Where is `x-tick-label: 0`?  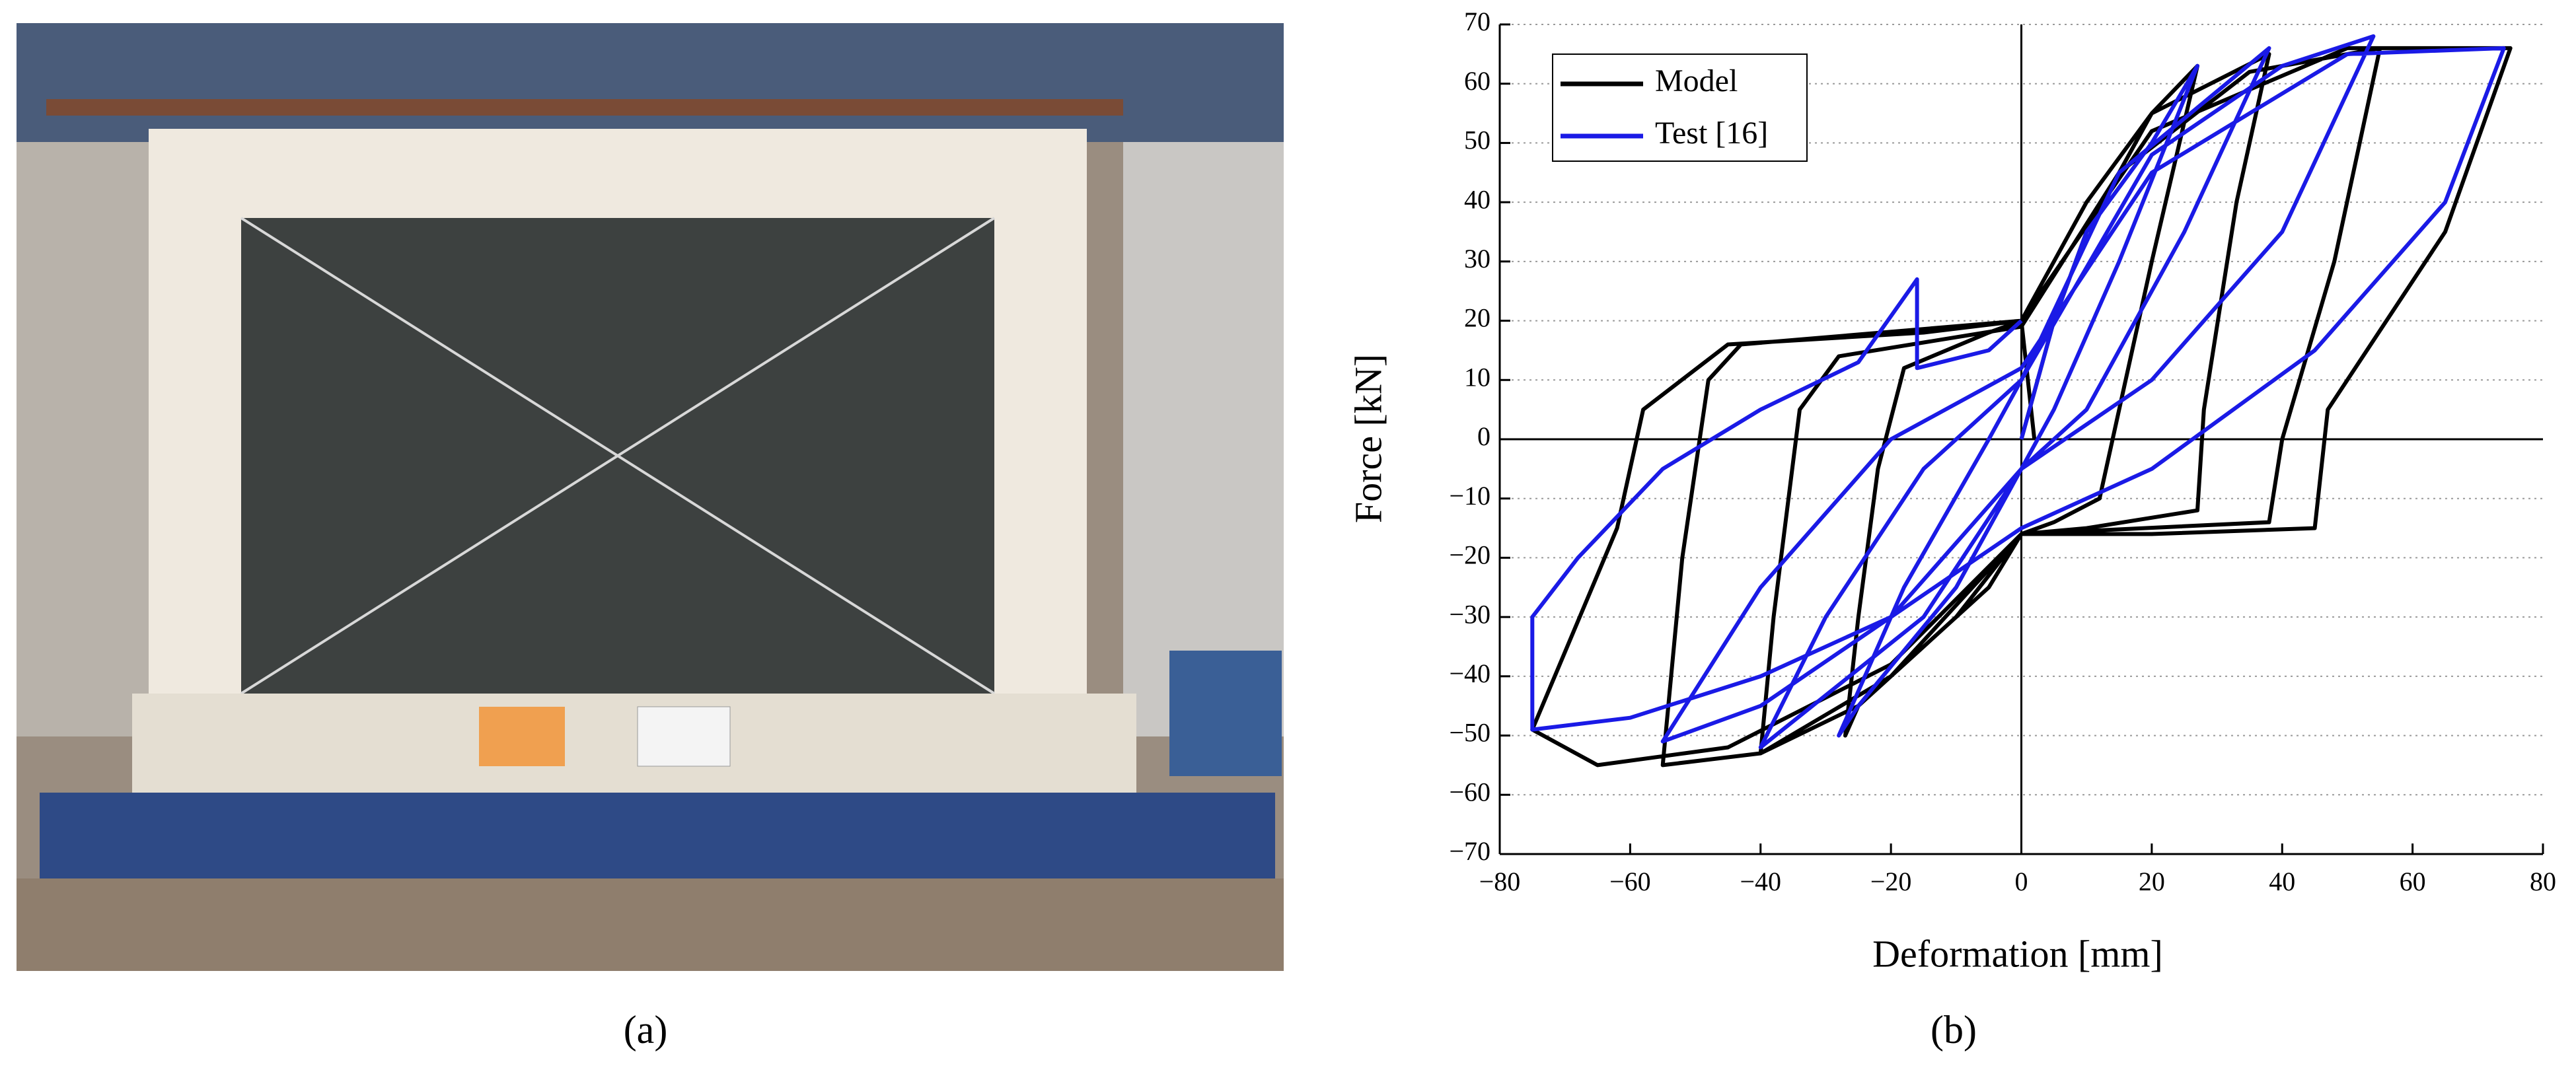
x-tick-label: 0 is located at coordinates (2021, 881).